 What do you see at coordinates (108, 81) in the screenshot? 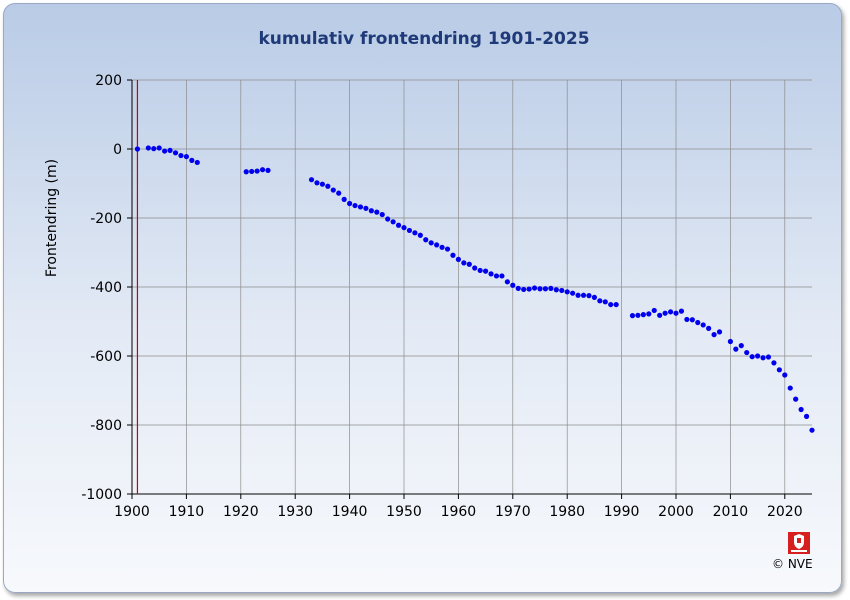
I see `y-tick-label: 200` at bounding box center [108, 81].